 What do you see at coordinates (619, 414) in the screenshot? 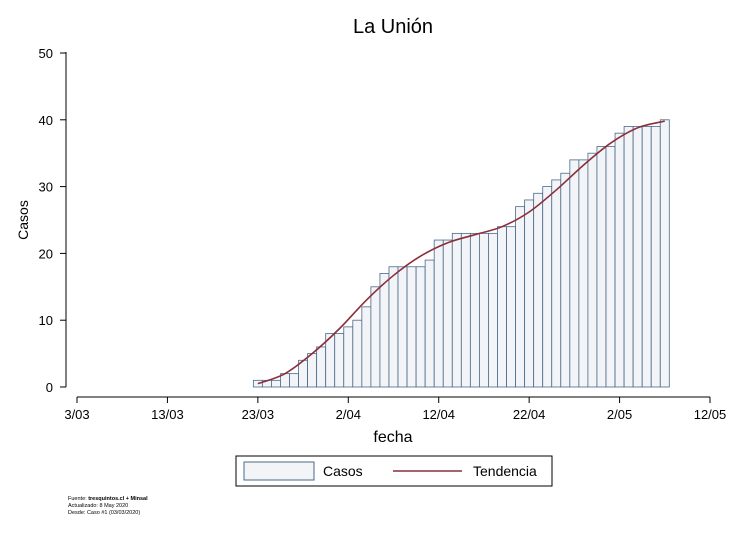
I see `x-tick-label: 2/05` at bounding box center [619, 414].